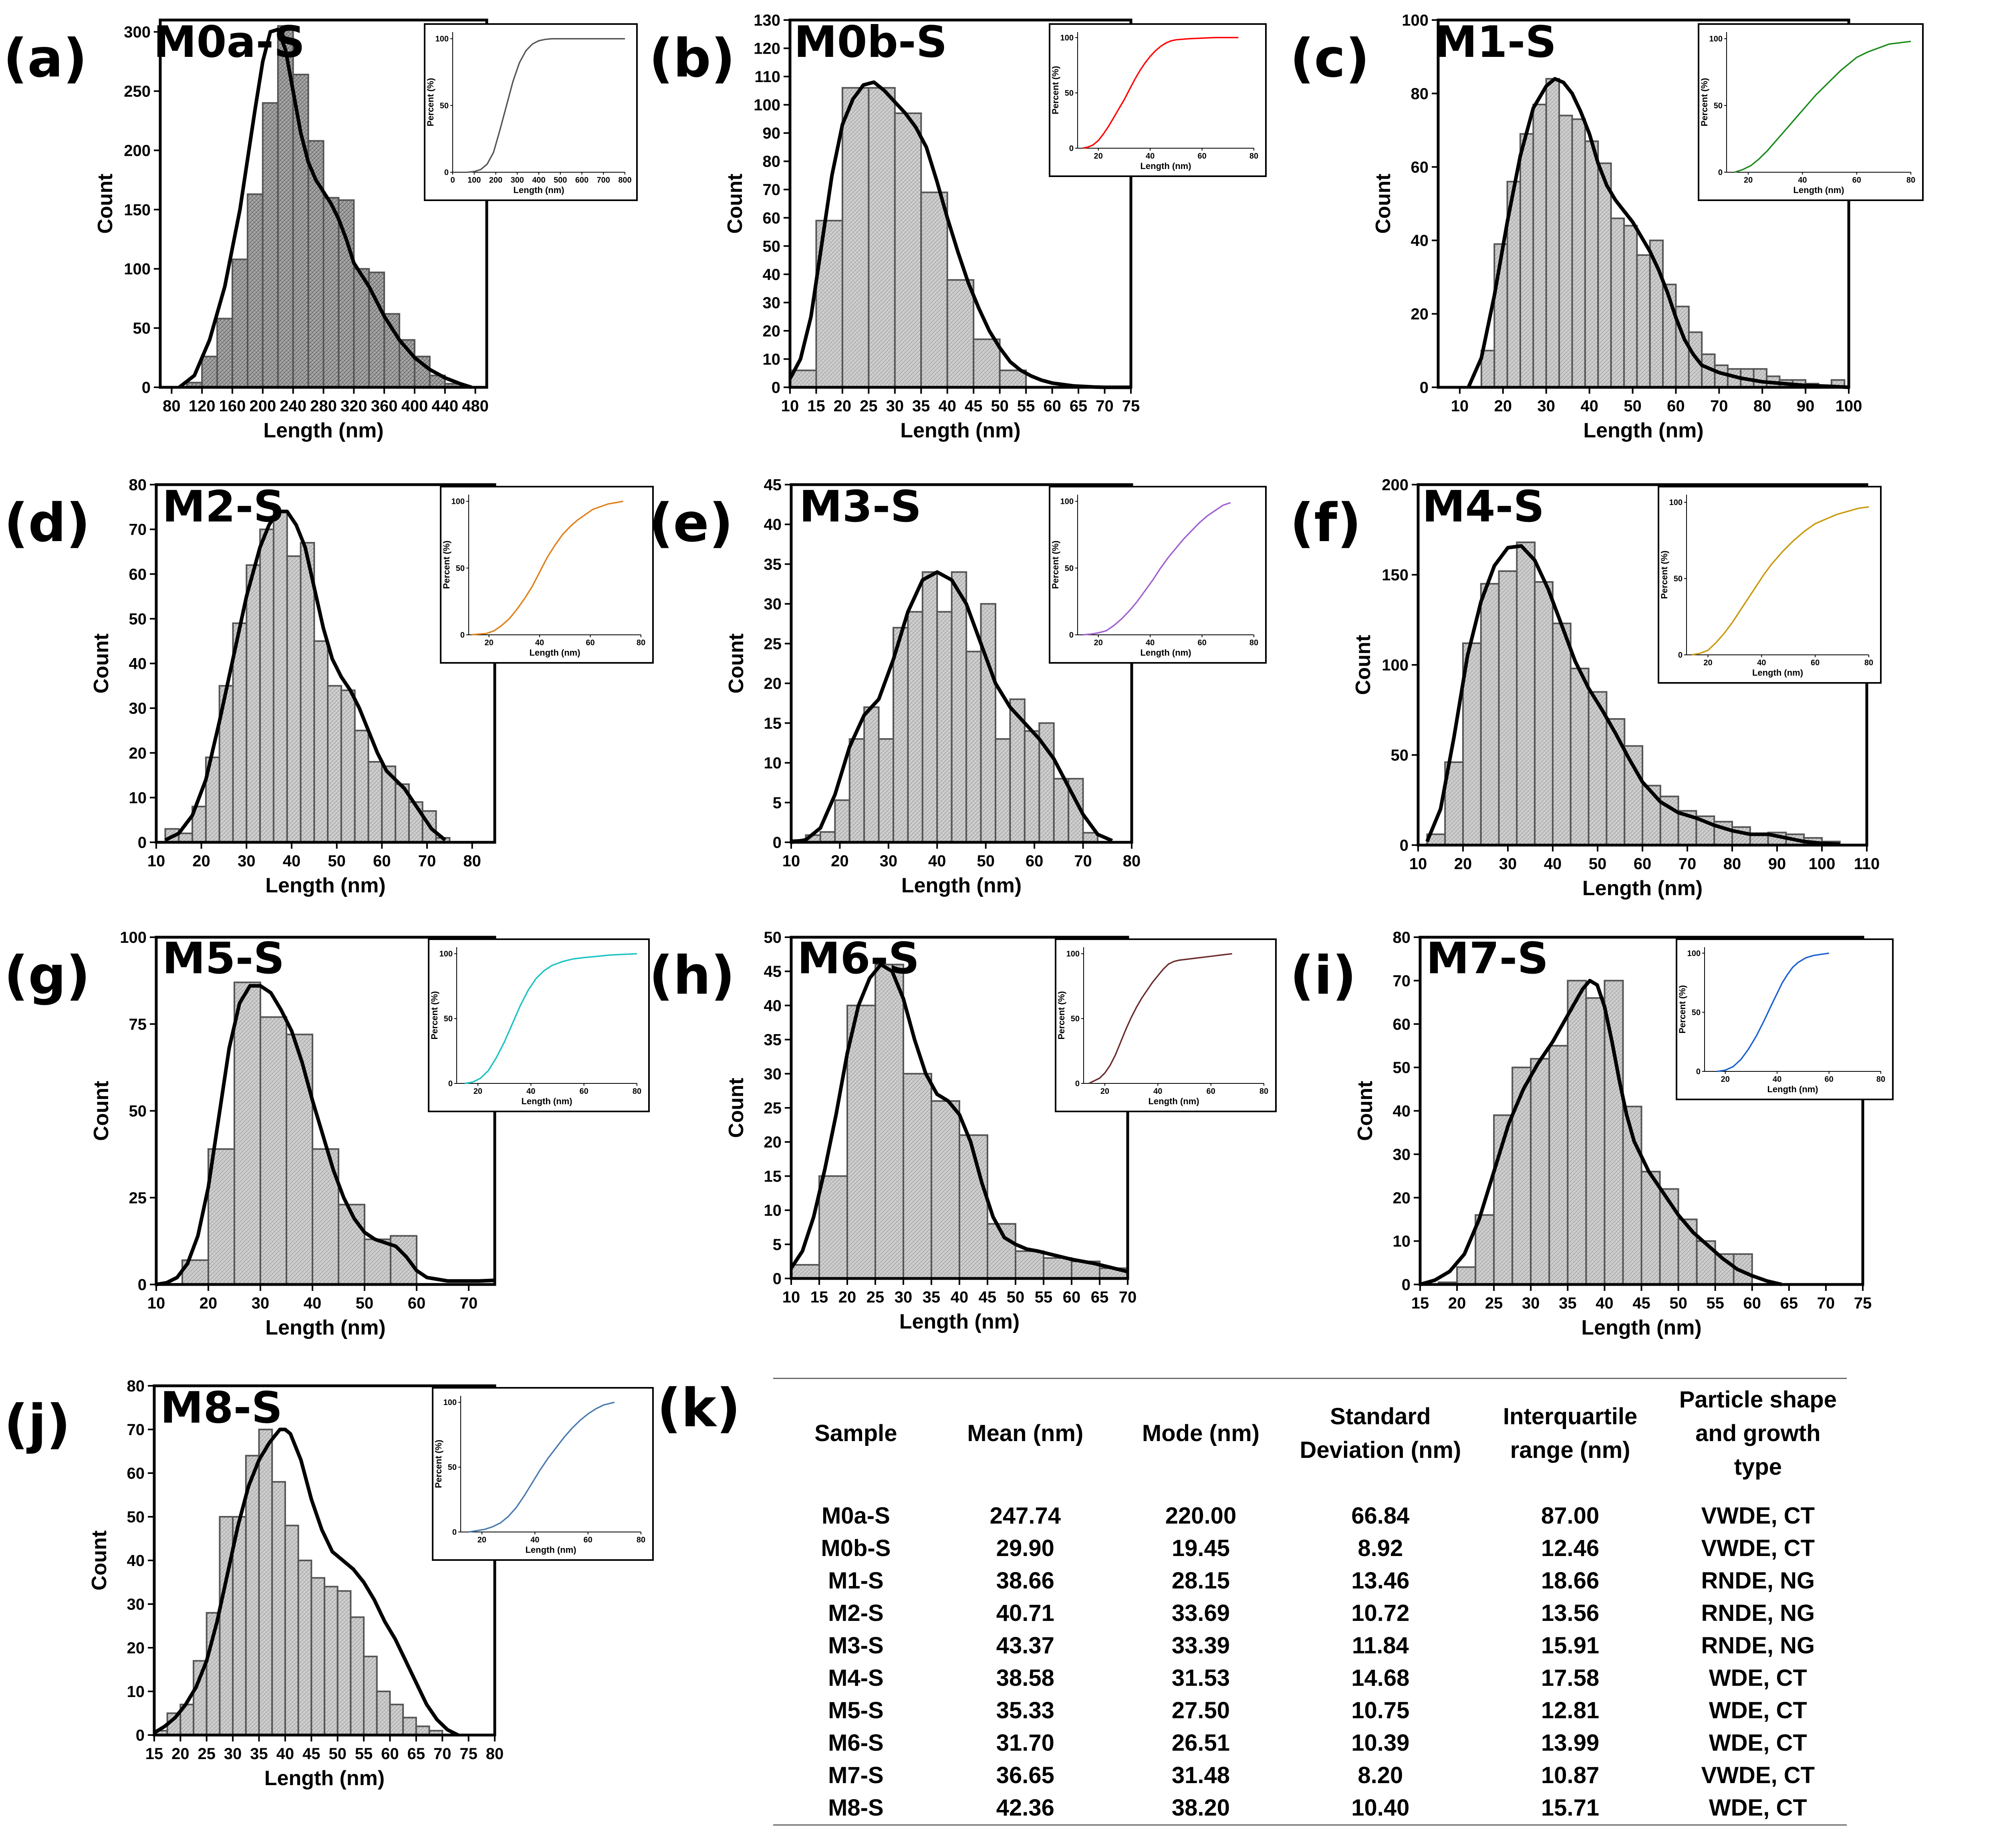 The width and height of the screenshot is (2003, 1848). What do you see at coordinates (773, 524) in the screenshot?
I see `y-tick-label: 40` at bounding box center [773, 524].